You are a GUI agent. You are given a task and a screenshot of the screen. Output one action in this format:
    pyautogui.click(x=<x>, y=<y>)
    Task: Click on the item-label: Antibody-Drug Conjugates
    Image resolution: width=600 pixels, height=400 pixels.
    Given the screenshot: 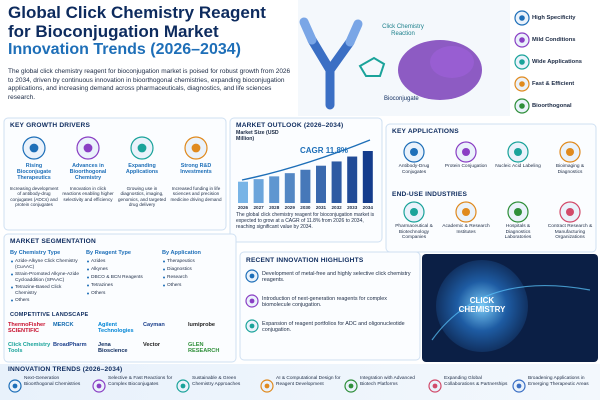 What is the action you would take?
    pyautogui.click(x=414, y=169)
    